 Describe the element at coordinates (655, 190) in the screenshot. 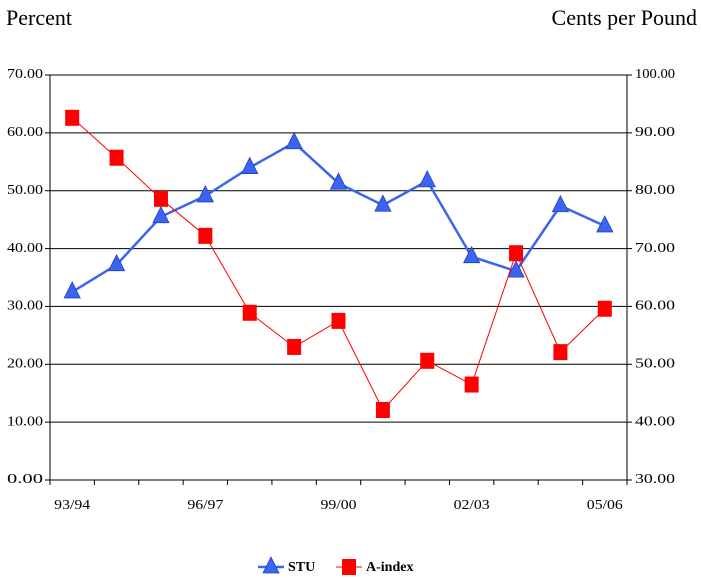

I see `y2-tick-label: 80.00` at that location.